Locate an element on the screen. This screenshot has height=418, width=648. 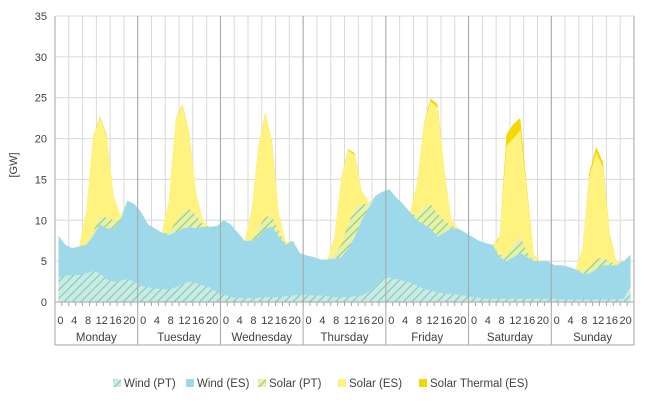
y-tick-label: 25 is located at coordinates (41, 99).